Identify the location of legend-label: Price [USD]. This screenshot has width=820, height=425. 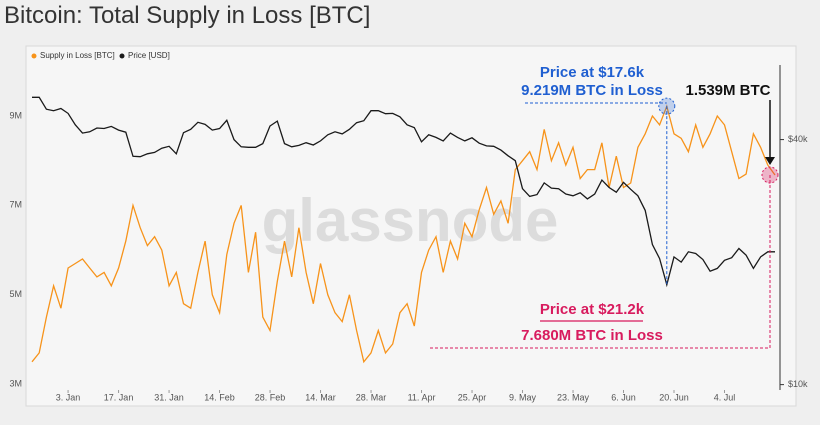
(149, 55).